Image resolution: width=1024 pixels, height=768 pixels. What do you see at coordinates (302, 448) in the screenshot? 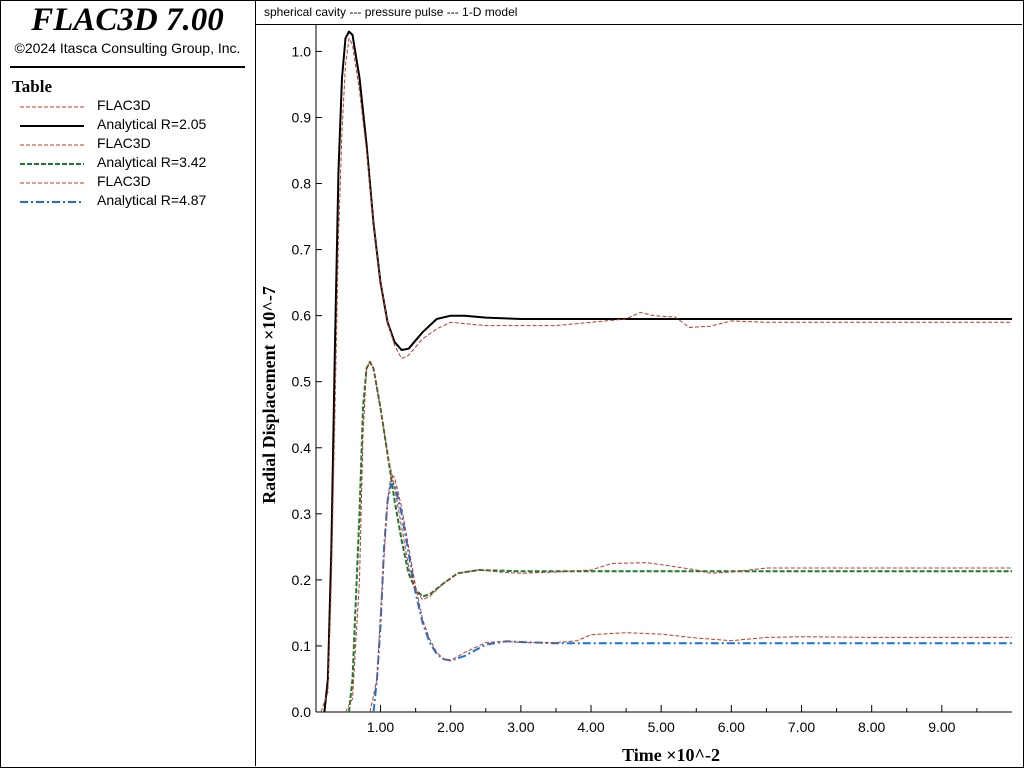
I see `y-tick-label: 0.4` at bounding box center [302, 448].